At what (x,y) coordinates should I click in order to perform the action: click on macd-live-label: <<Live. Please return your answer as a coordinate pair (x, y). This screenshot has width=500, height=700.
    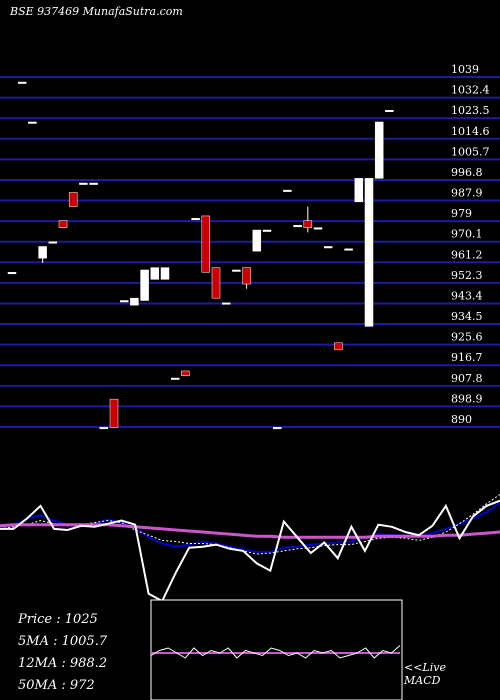
    Looking at the image, I should click on (425, 667).